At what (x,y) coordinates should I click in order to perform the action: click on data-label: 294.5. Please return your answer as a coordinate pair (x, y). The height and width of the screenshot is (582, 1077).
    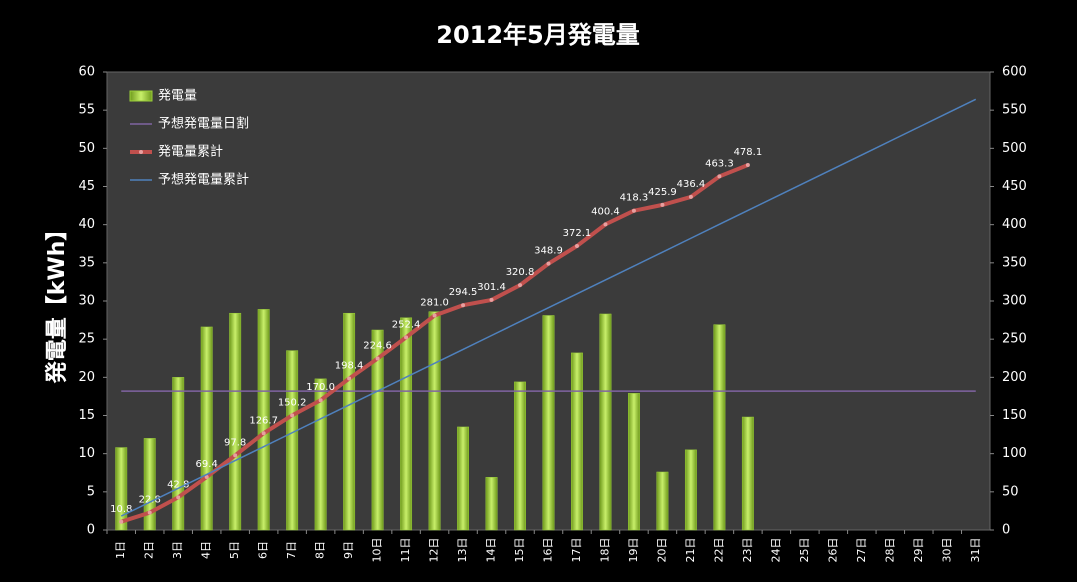
    Looking at the image, I should click on (463, 292).